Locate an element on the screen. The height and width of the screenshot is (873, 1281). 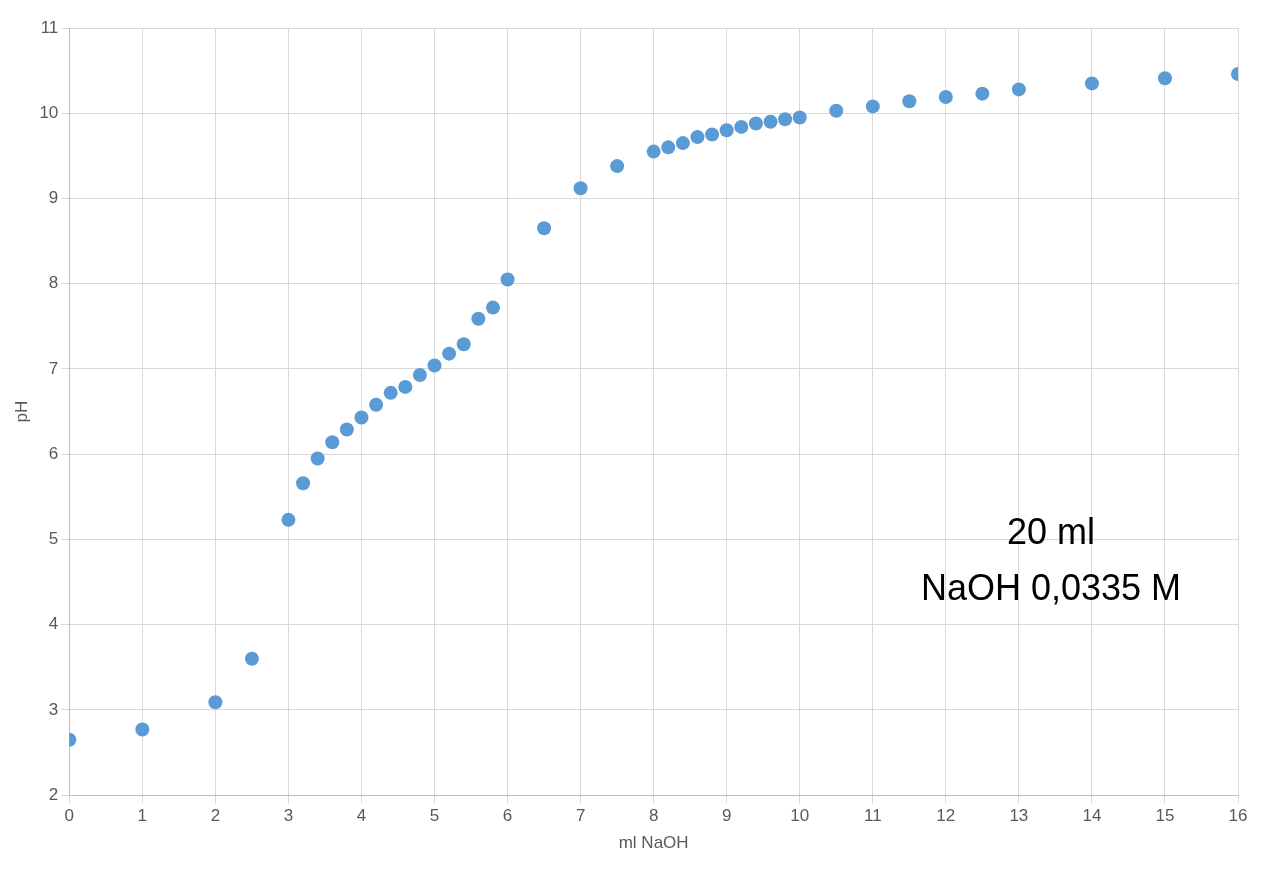
y-tick-label: 3 is located at coordinates (53, 709).